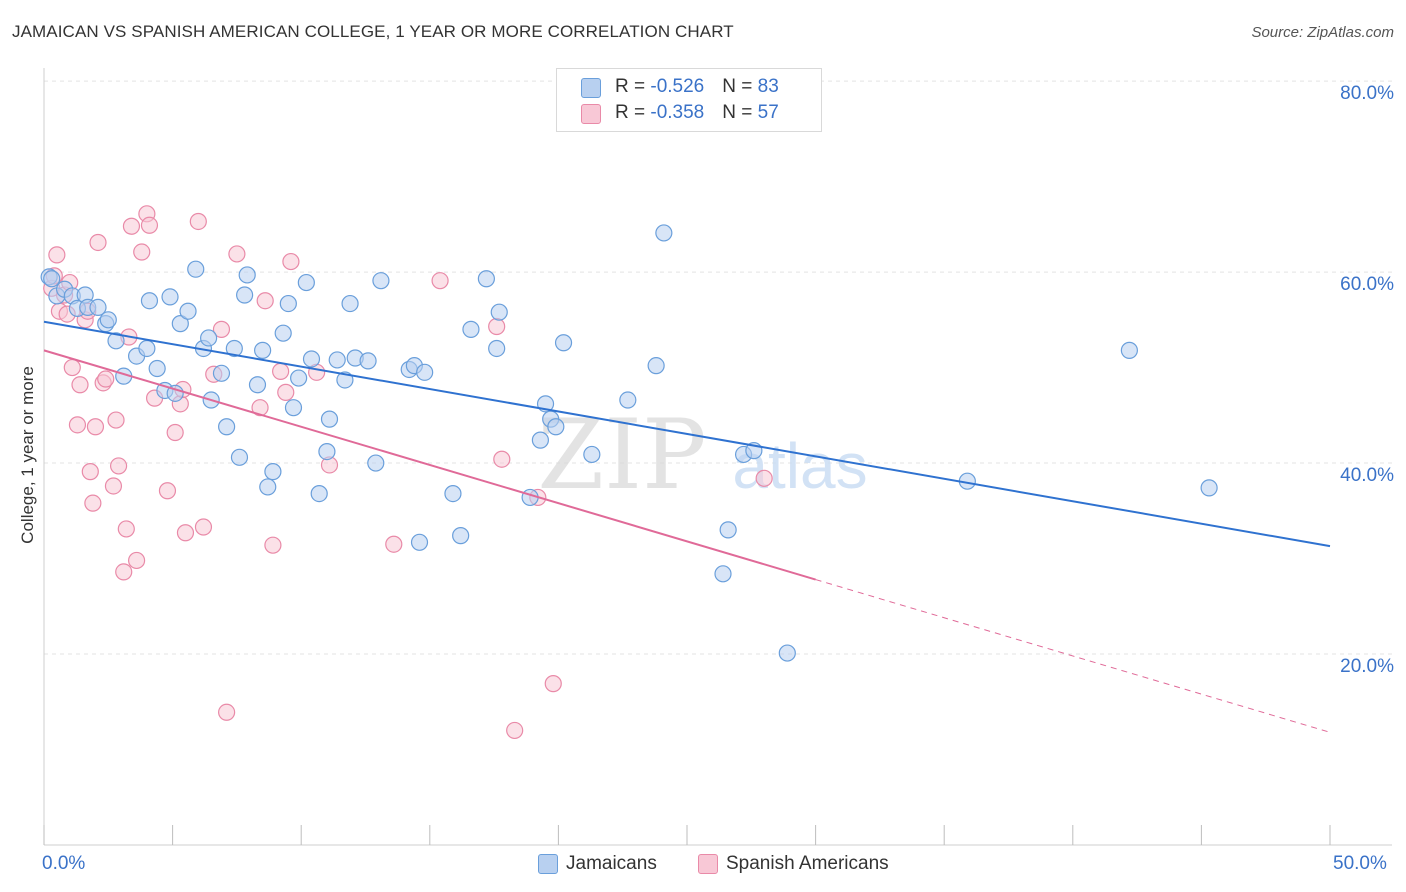 Image resolution: width=1406 pixels, height=892 pixels. I want to click on watermark-zip: ZIP, so click(621, 455).